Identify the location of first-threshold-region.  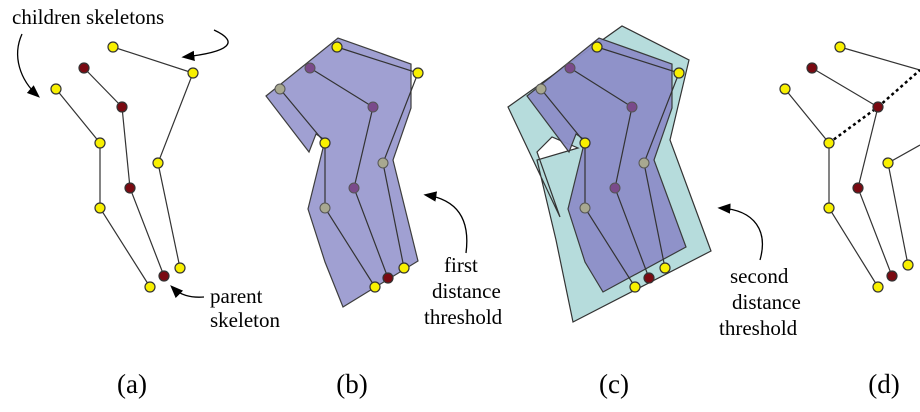
(342, 172).